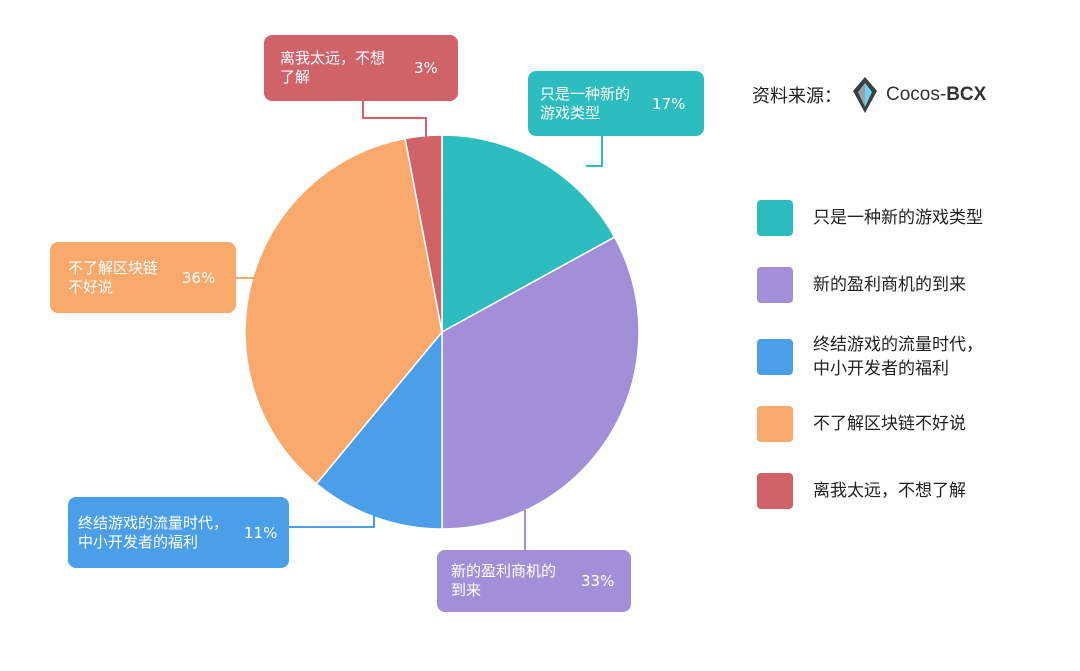 This screenshot has width=1080, height=671. Describe the element at coordinates (585, 103) in the screenshot. I see `callout-label: 只是一种新的 游戏类型` at that location.